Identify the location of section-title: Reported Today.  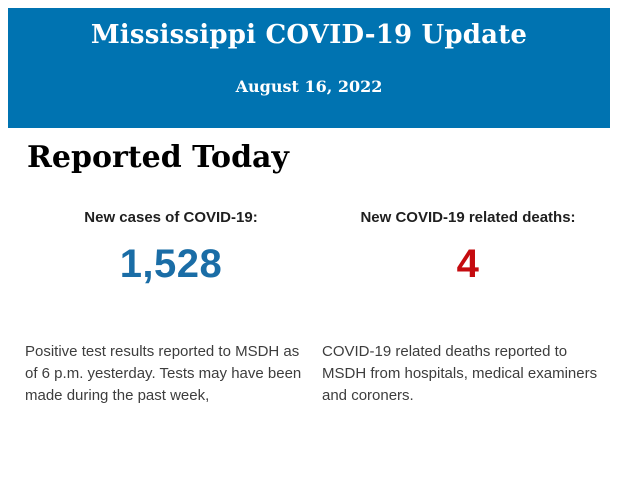
(158, 157).